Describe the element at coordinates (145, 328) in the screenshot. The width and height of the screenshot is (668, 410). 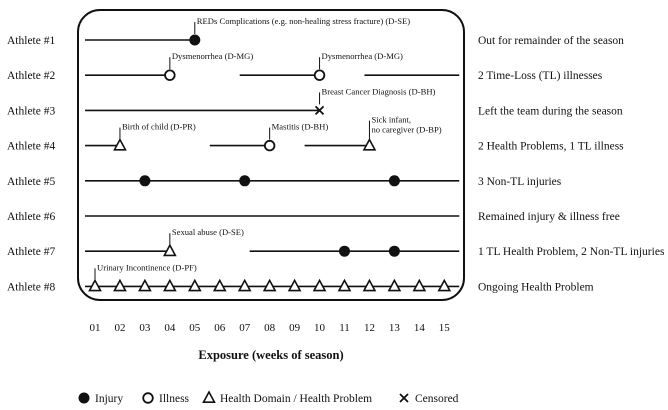
I see `week-tick-label: 03` at that location.